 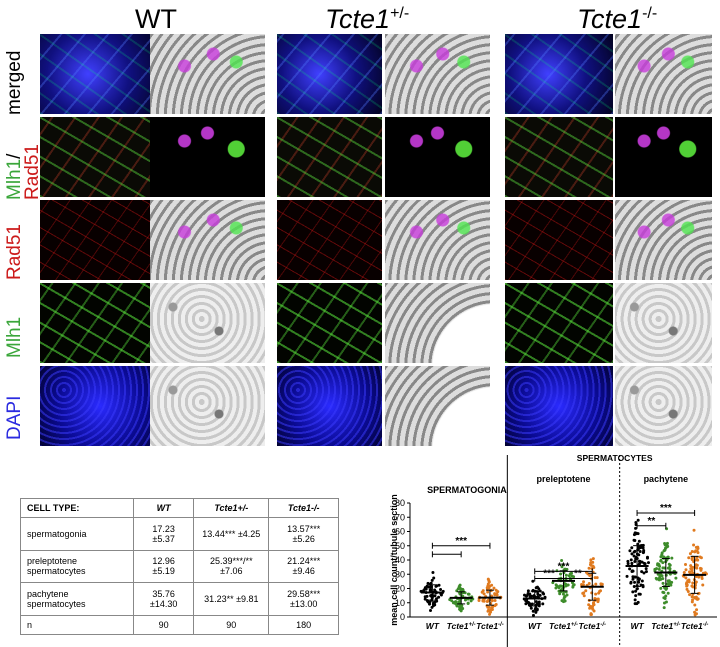 I want to click on x-tick-label-superscript: +/-, so click(x=676, y=625).